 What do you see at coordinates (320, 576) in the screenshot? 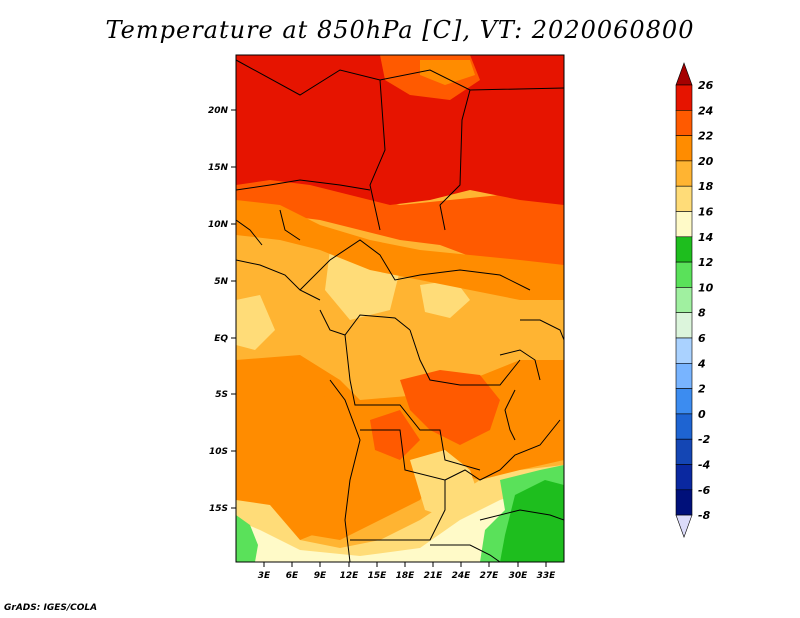
I see `lon-label: 9E` at bounding box center [320, 576].